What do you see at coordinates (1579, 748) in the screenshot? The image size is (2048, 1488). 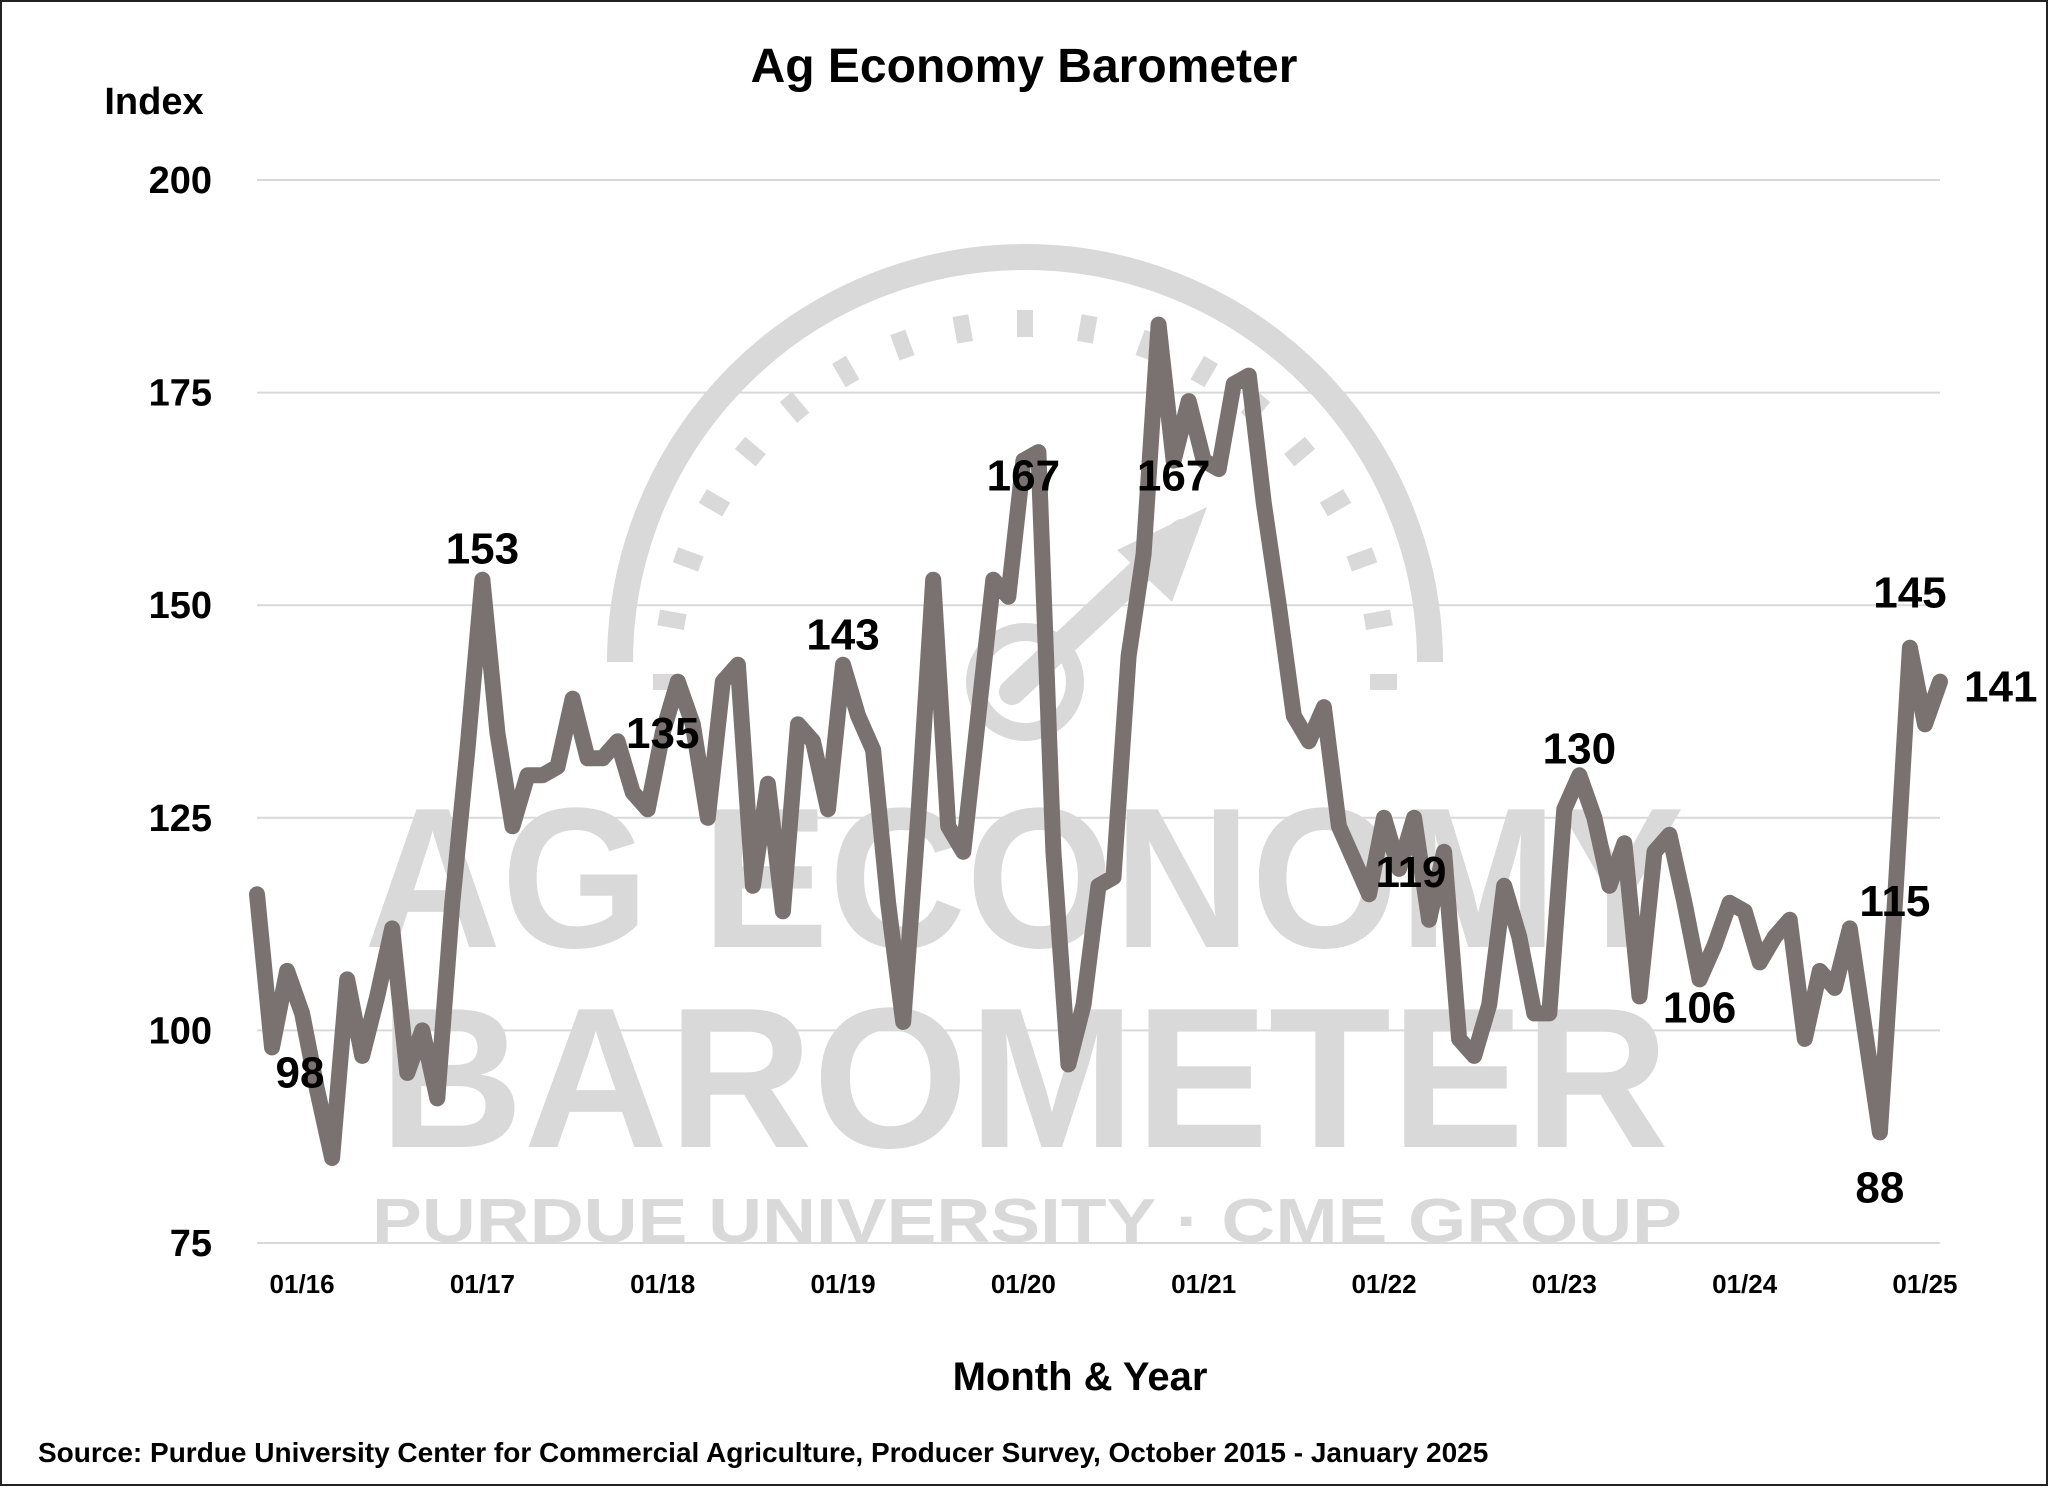 I see `data-label: 130` at bounding box center [1579, 748].